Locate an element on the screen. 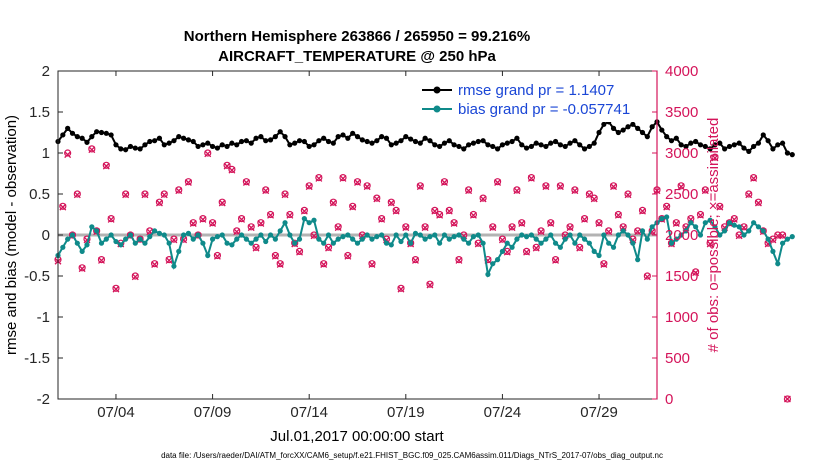  right-axis-tick-label: 1000 is located at coordinates (681, 317).